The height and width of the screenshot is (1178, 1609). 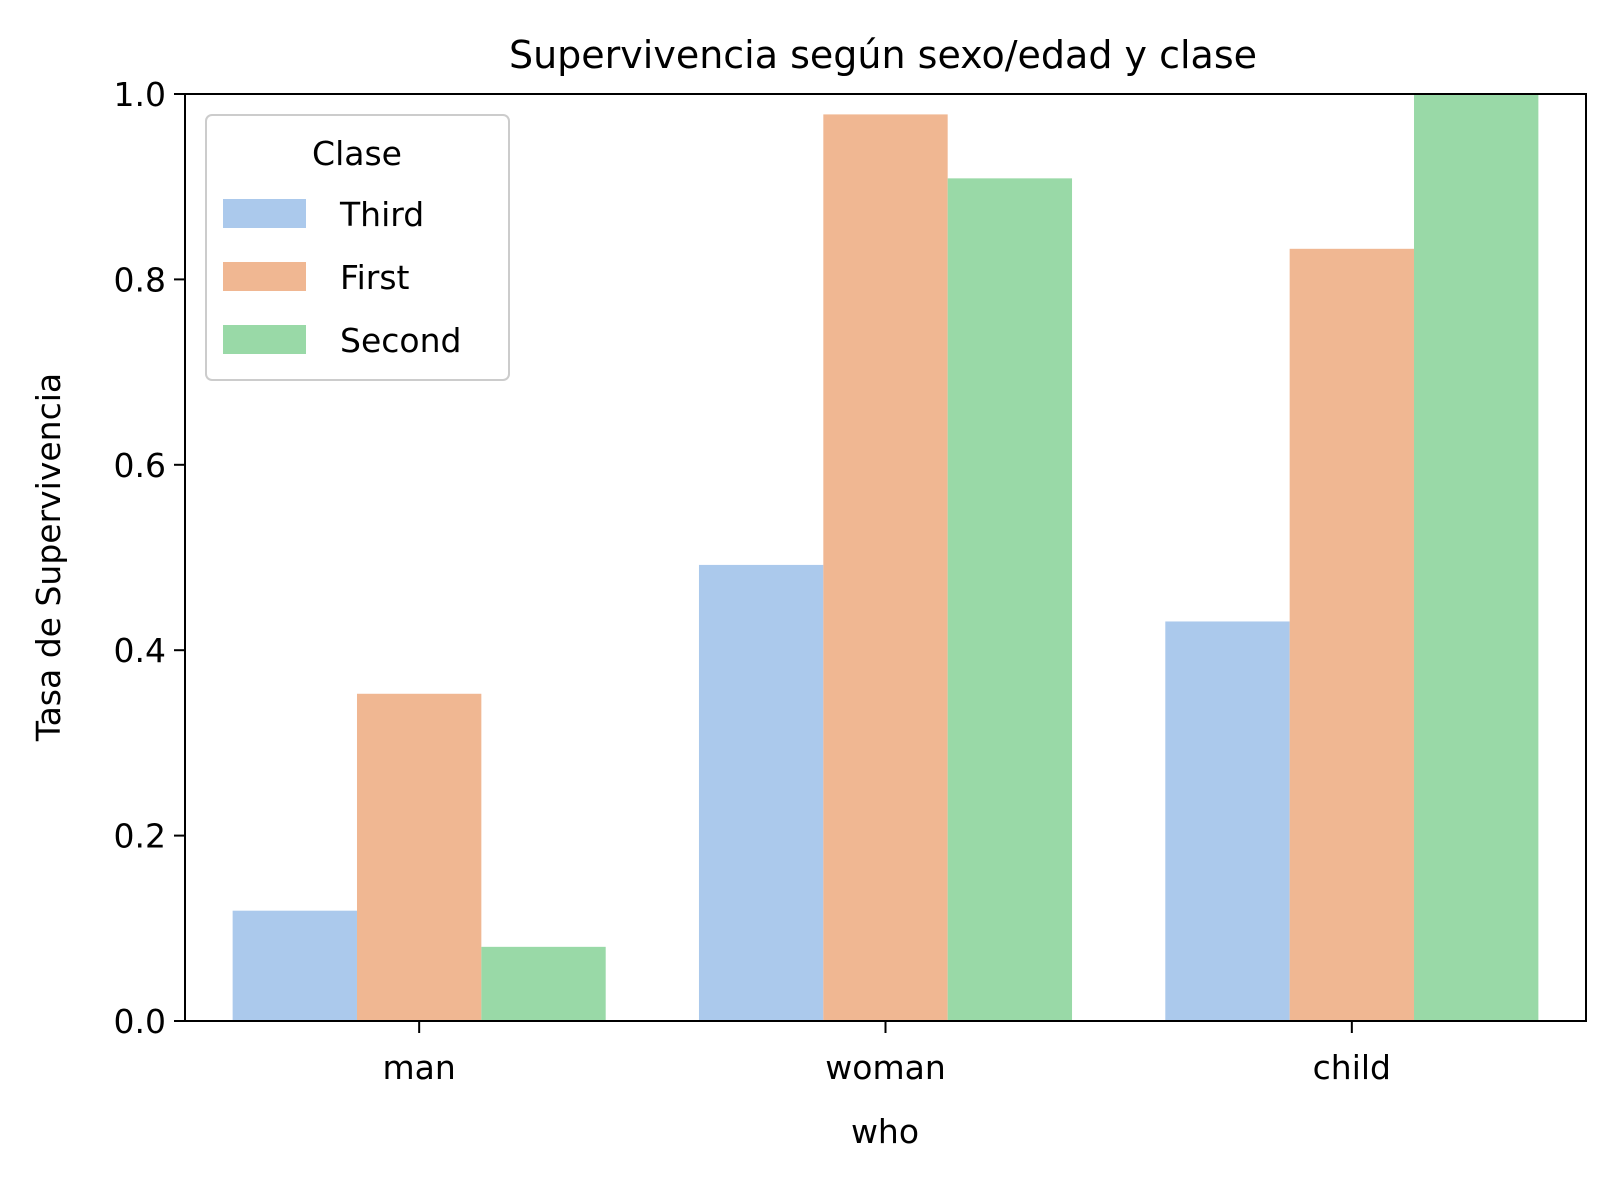 What do you see at coordinates (885, 568) in the screenshot?
I see `bar-first-woman` at bounding box center [885, 568].